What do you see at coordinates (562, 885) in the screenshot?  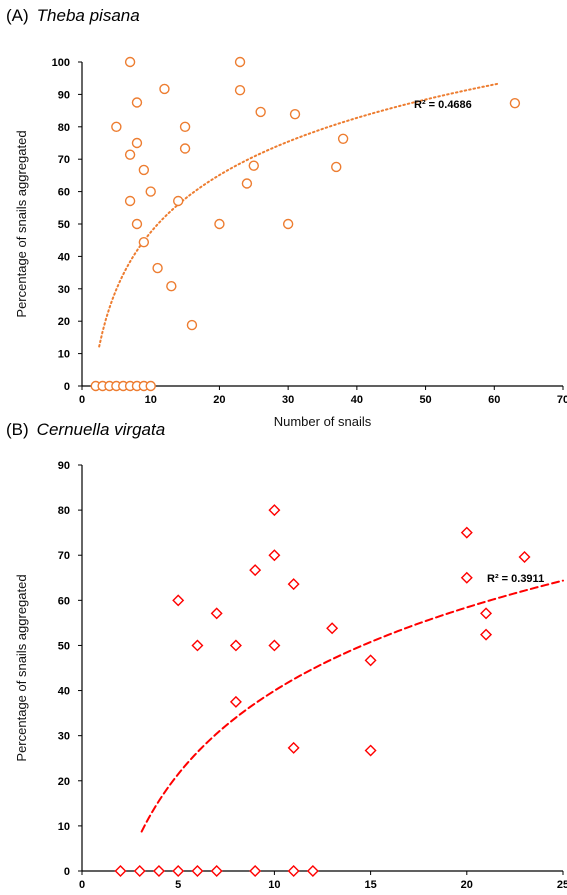 I see `x-tick-label-b: 25` at bounding box center [562, 885].